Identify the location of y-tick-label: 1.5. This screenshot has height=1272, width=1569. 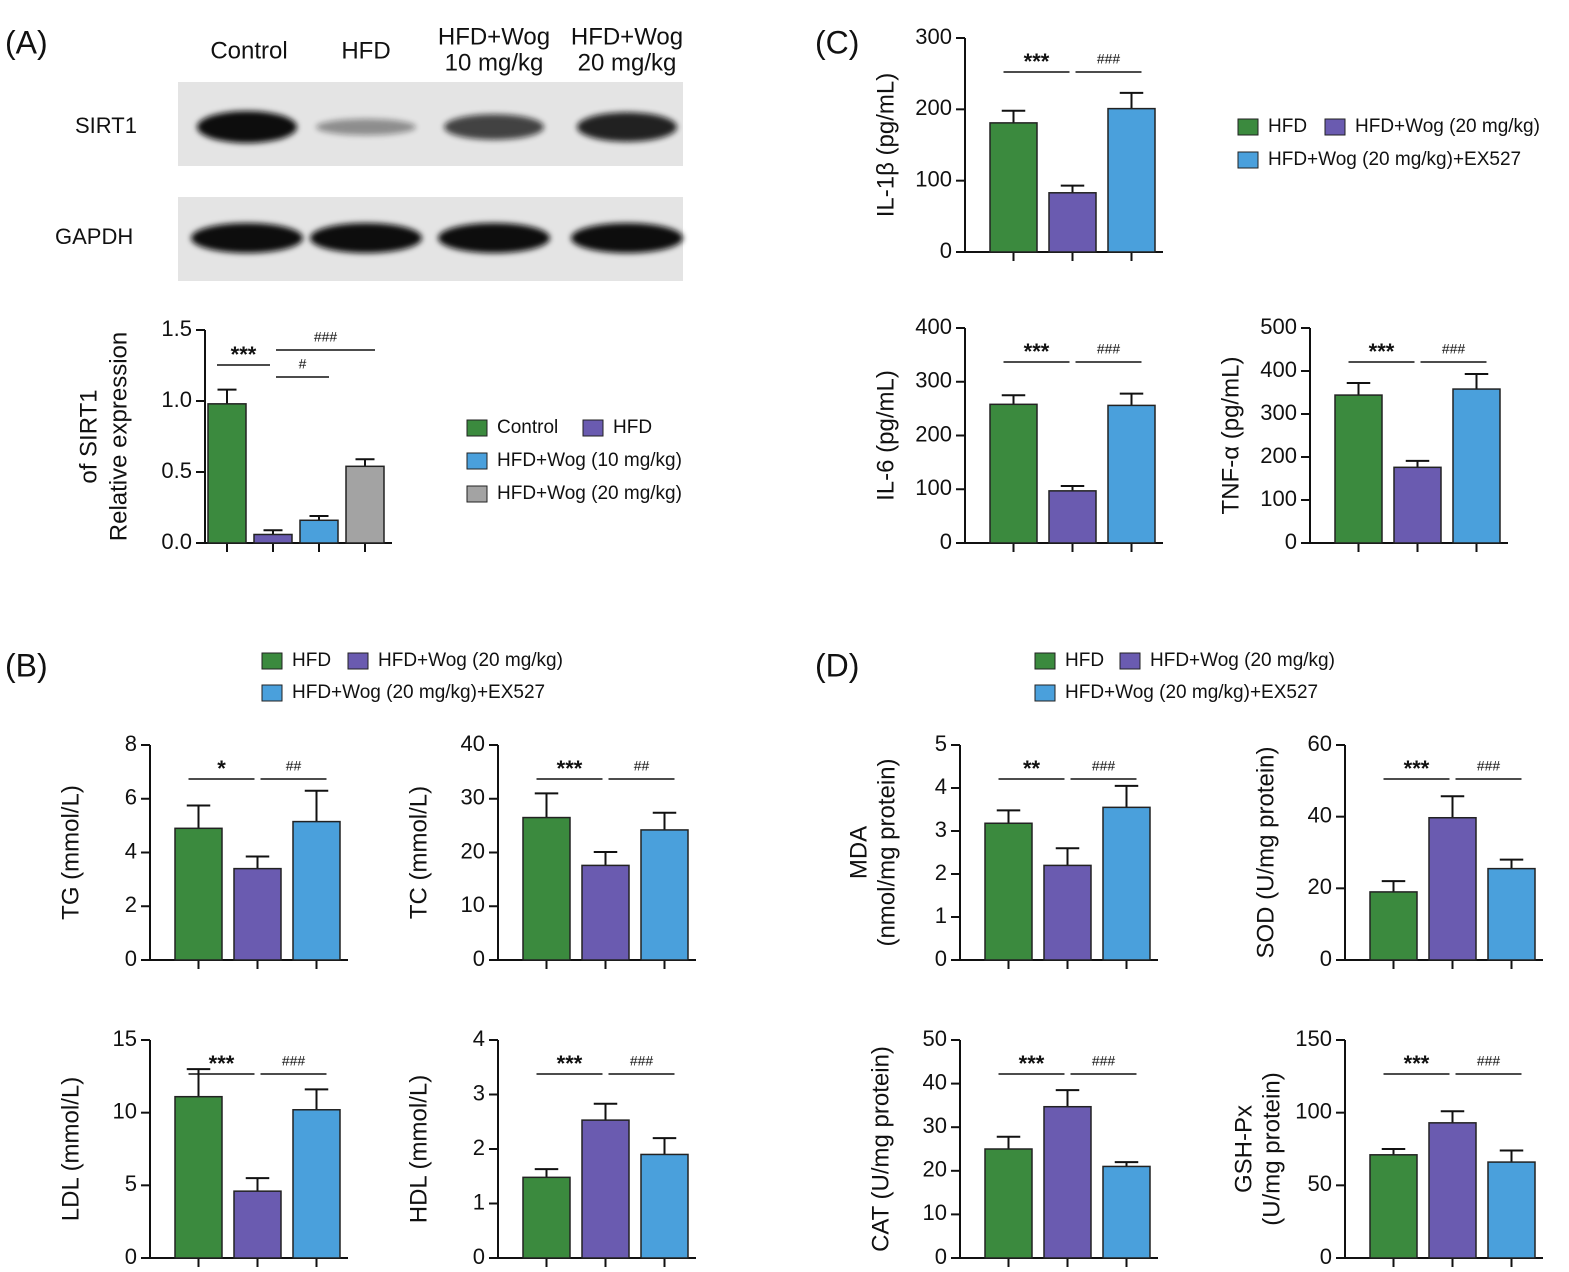
(176, 328).